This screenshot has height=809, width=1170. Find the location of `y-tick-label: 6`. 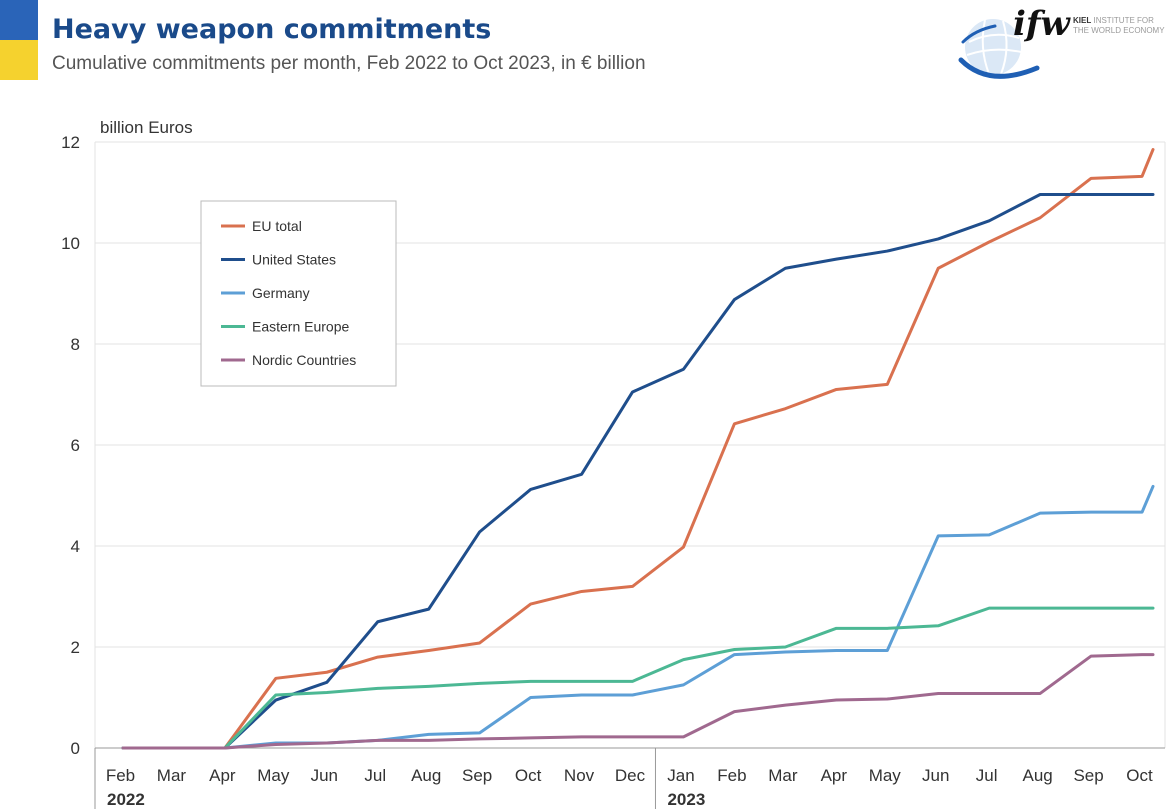

y-tick-label: 6 is located at coordinates (75, 445).